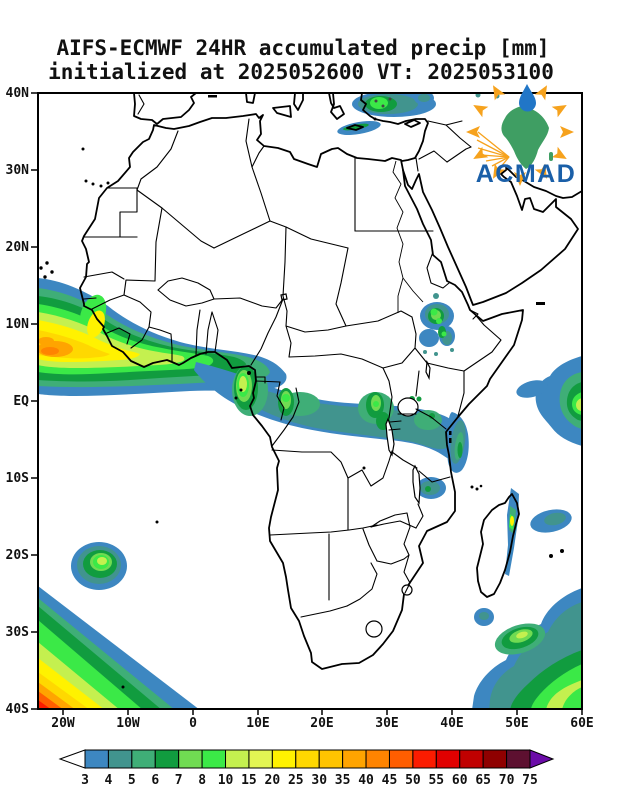 The height and width of the screenshot is (800, 618). Describe the element at coordinates (18, 478) in the screenshot. I see `lat-tick-label: 10S` at that location.